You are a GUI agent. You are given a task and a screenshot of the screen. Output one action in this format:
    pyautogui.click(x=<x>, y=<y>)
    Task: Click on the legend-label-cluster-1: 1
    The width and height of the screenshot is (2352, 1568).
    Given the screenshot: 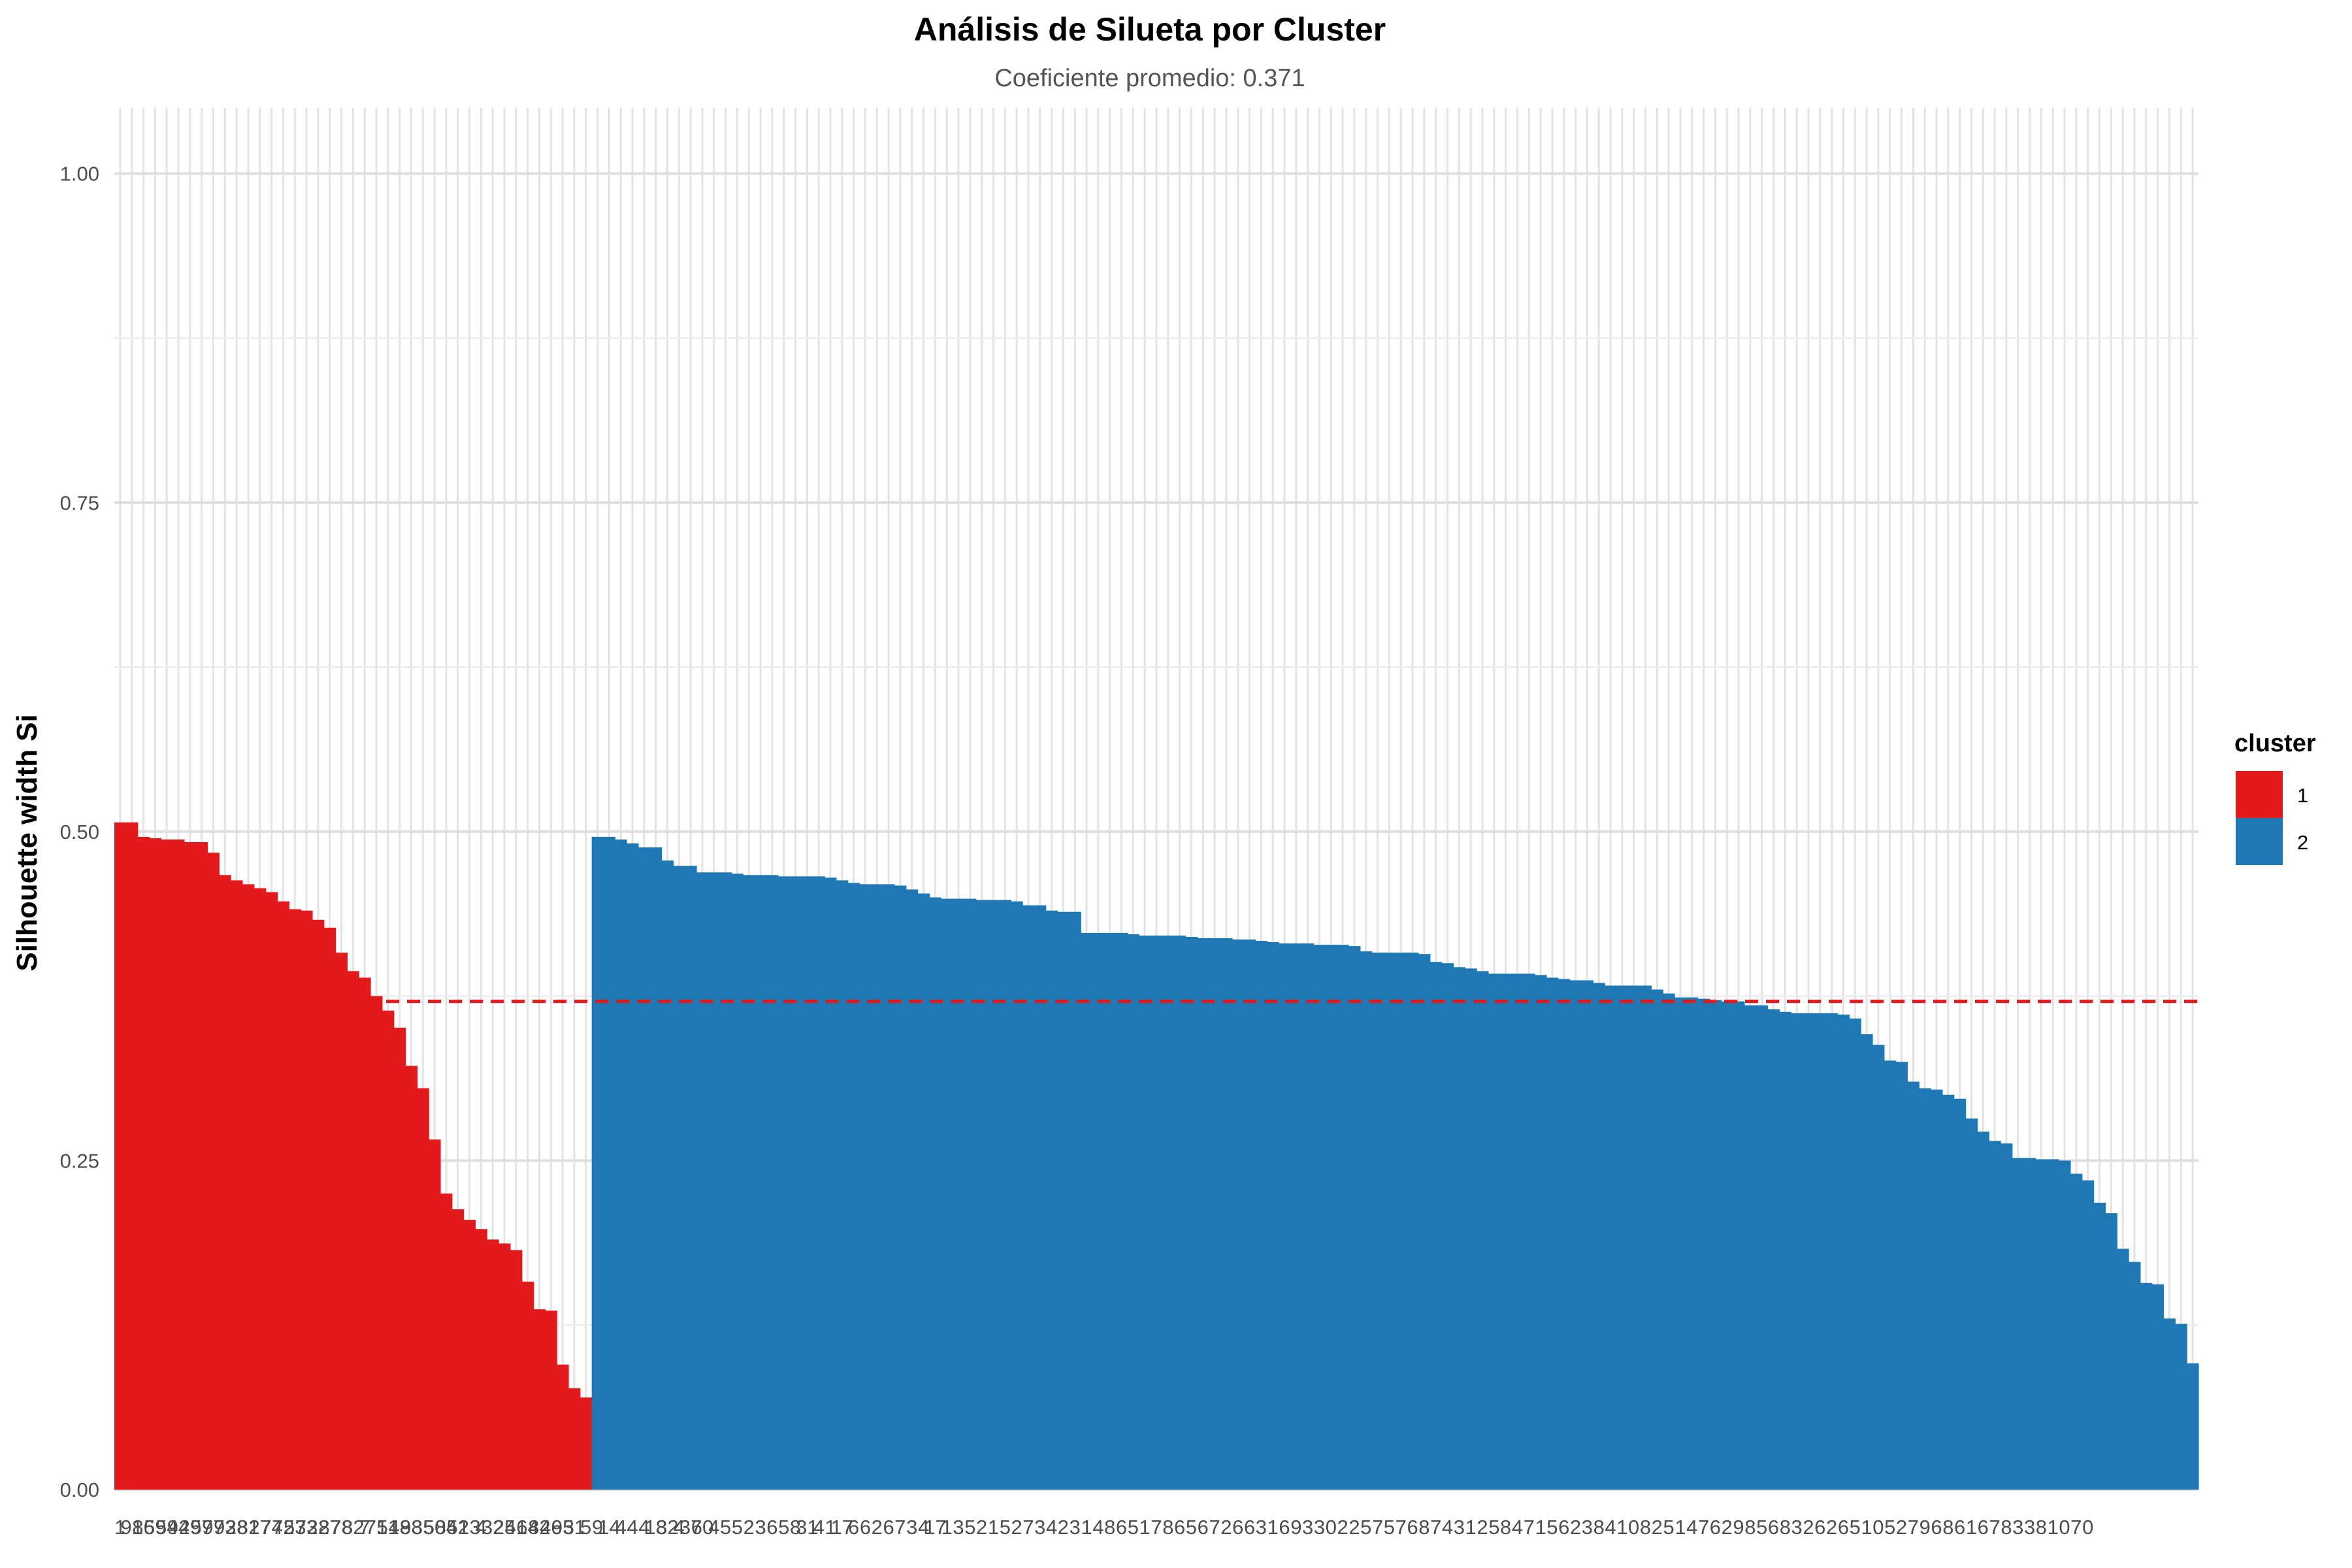 What is the action you would take?
    pyautogui.click(x=2302, y=795)
    